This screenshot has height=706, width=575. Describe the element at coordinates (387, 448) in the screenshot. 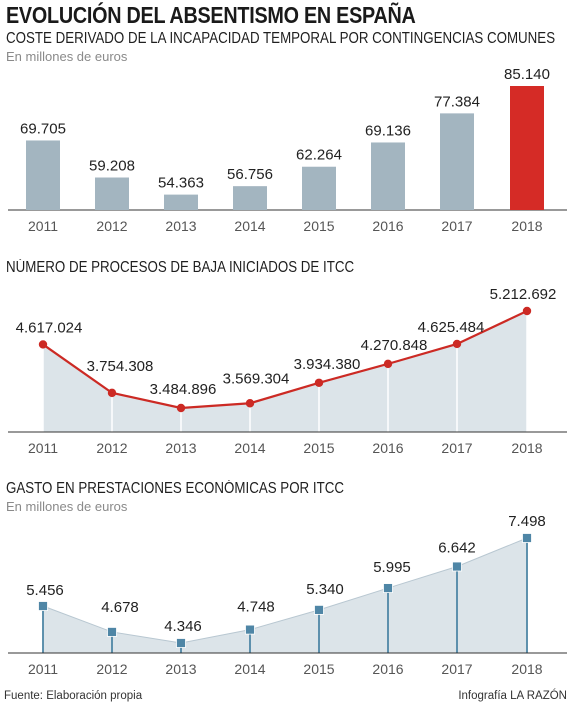

I see `chart2-x-tick-label: 2016` at that location.